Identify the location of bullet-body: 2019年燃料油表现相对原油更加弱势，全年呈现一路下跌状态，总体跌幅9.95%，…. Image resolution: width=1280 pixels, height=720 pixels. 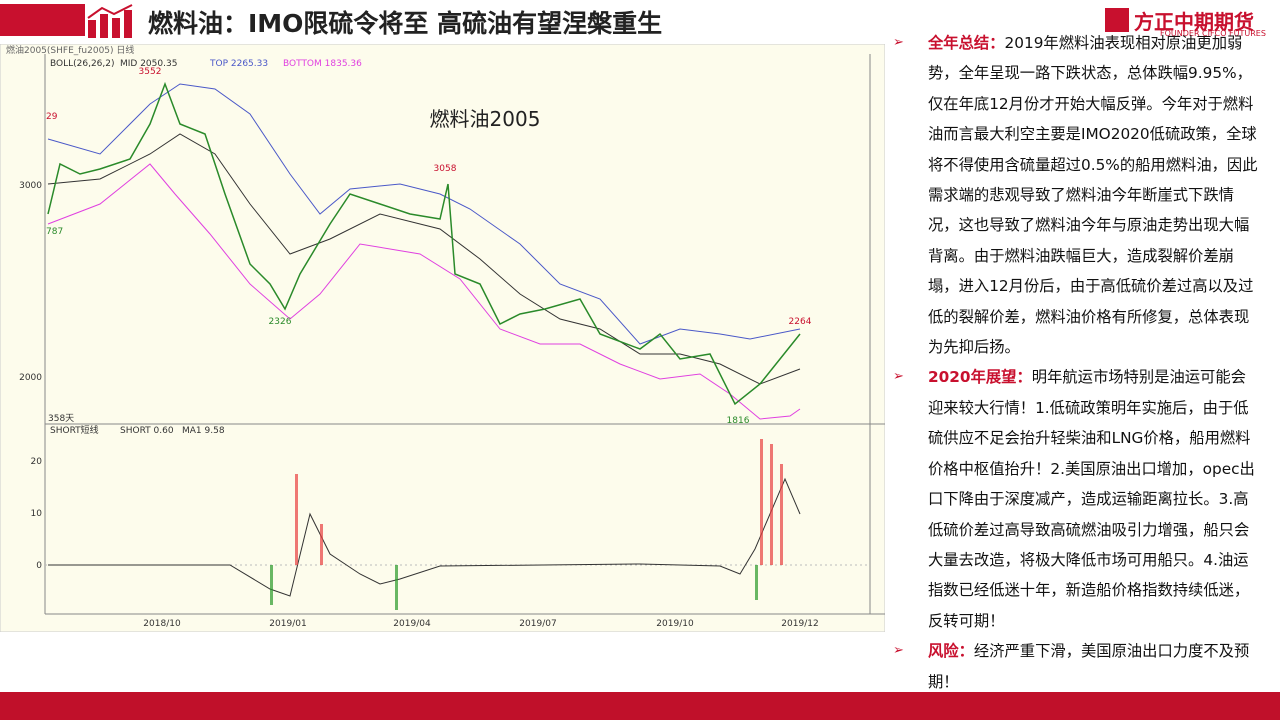
(1093, 195).